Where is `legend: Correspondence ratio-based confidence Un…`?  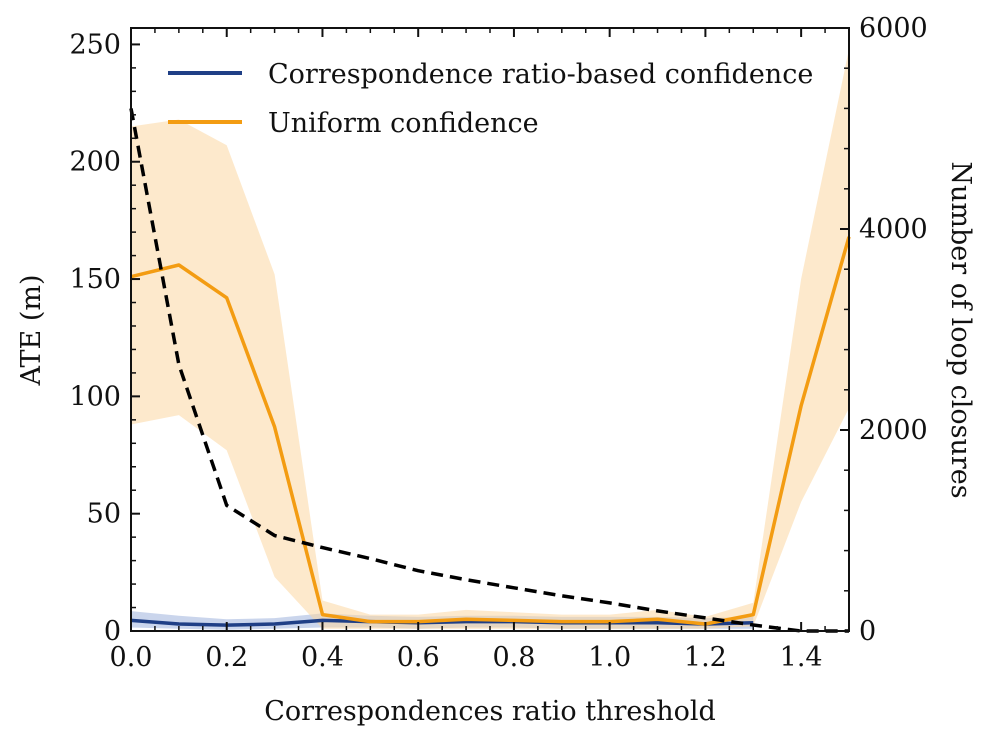
legend: Correspondence ratio-based confidence Un… is located at coordinates (490, 99).